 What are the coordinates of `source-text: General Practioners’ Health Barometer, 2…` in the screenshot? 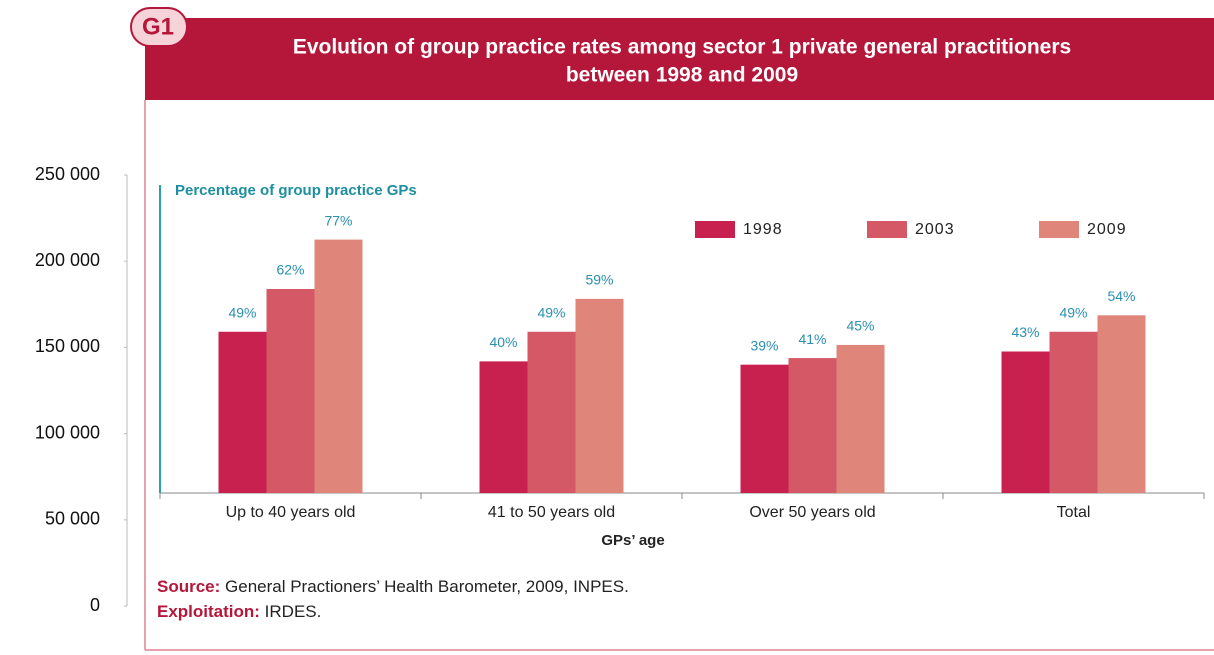 It's located at (424, 586).